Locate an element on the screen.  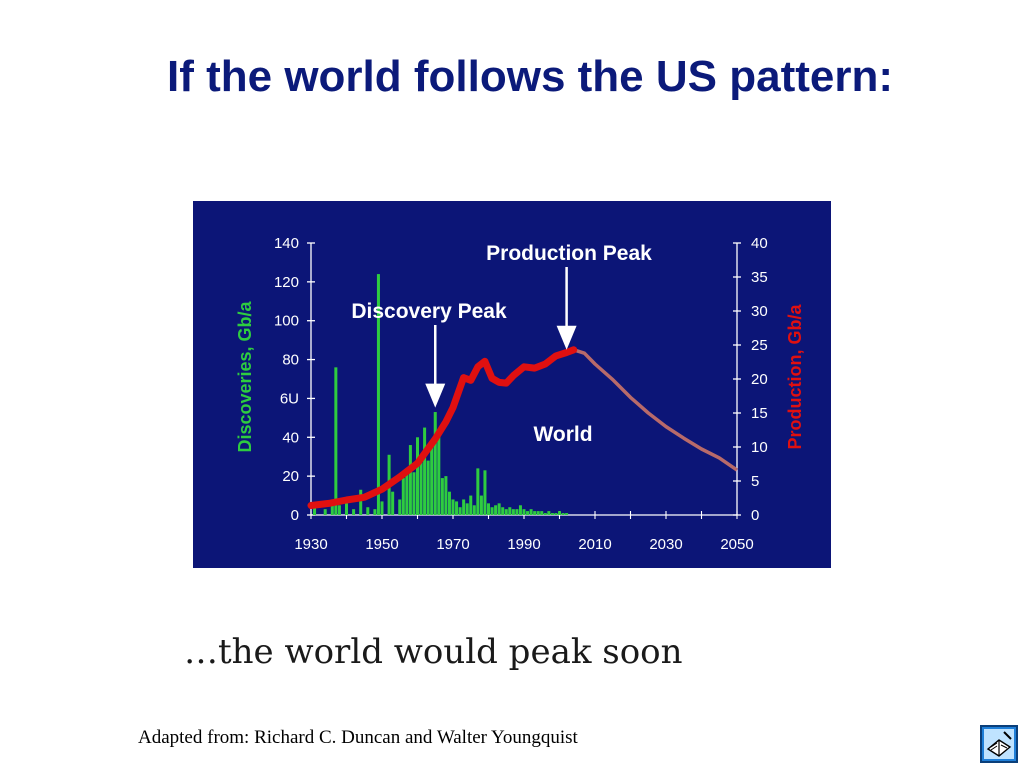
discovery-bars is located at coordinates (441, 394).